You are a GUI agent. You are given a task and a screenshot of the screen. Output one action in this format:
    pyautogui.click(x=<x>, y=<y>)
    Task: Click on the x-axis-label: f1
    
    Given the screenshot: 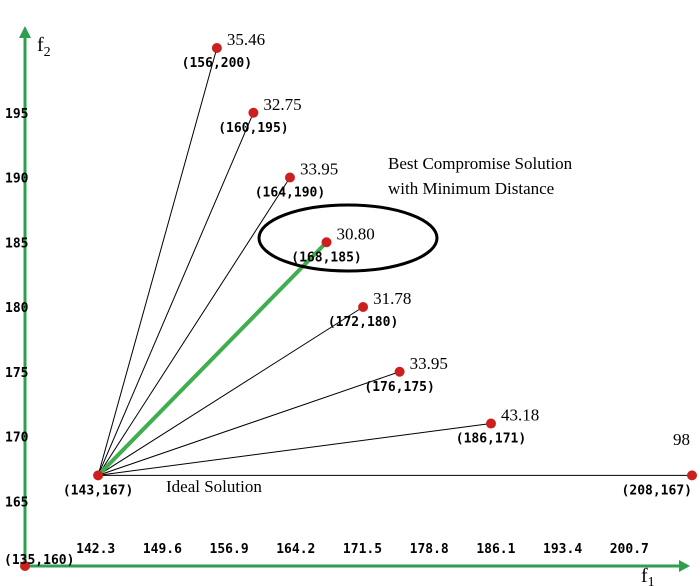 What is the action you would take?
    pyautogui.click(x=648, y=575)
    